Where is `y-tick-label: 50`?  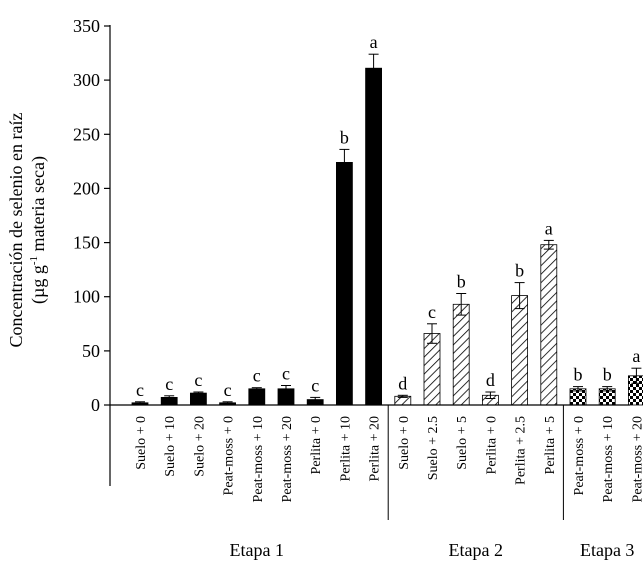
y-tick-label: 50 is located at coordinates (91, 351).